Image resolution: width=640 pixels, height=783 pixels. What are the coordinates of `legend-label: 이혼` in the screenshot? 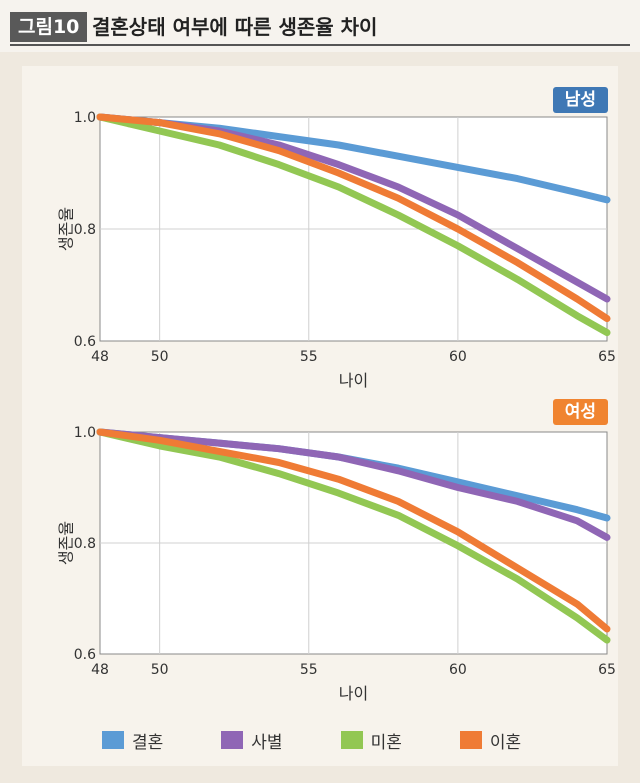 It's located at (505, 742).